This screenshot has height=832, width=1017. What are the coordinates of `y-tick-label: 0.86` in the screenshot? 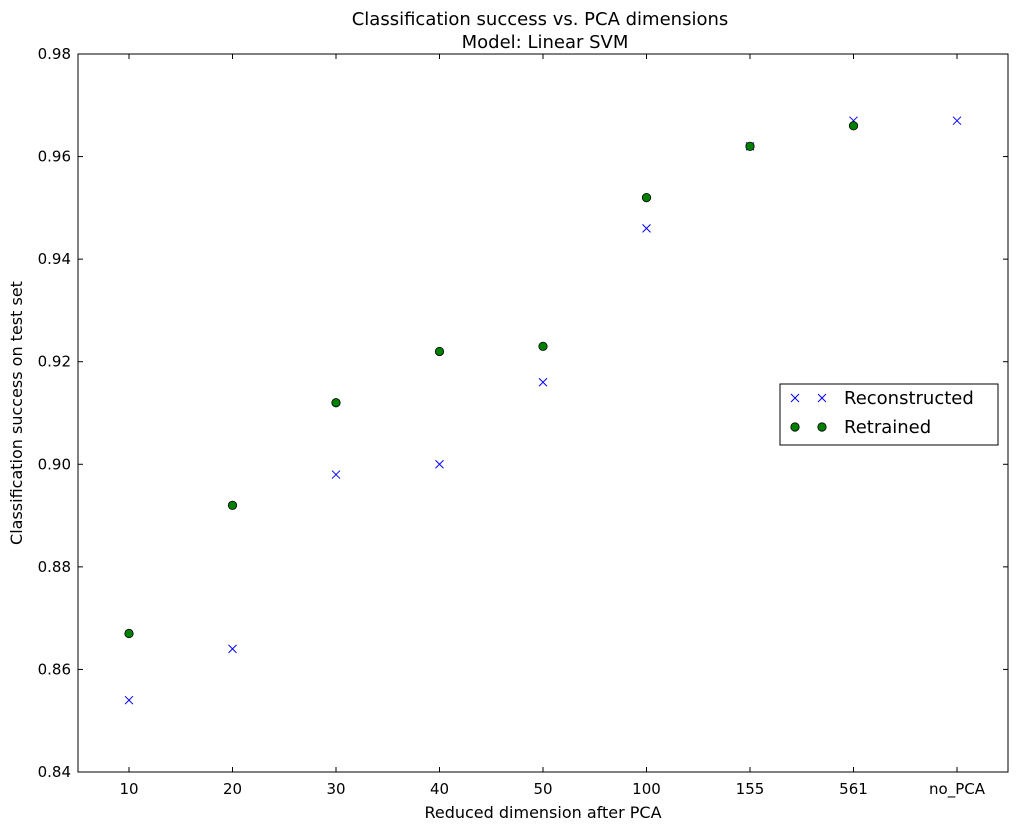 It's located at (54, 669).